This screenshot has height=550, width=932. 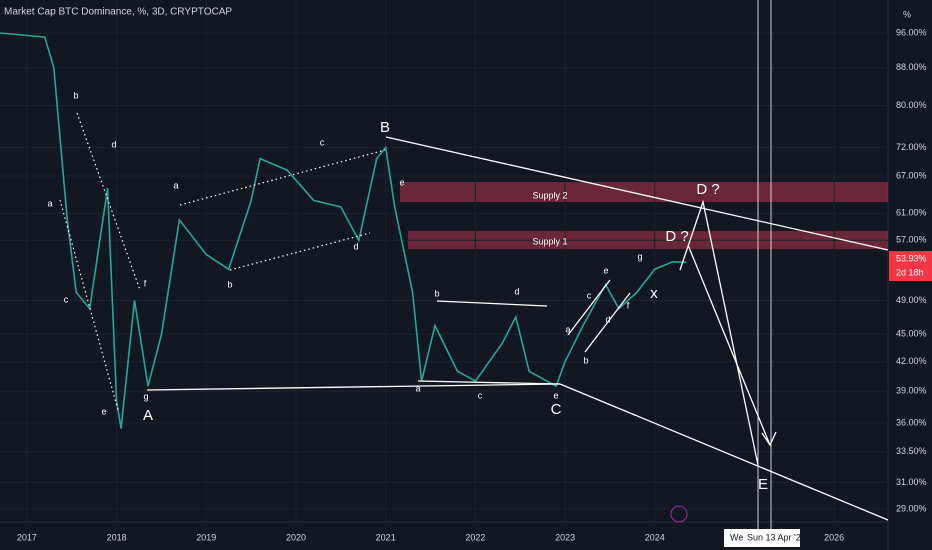 What do you see at coordinates (117, 537) in the screenshot?
I see `x-tick-label: 2018` at bounding box center [117, 537].